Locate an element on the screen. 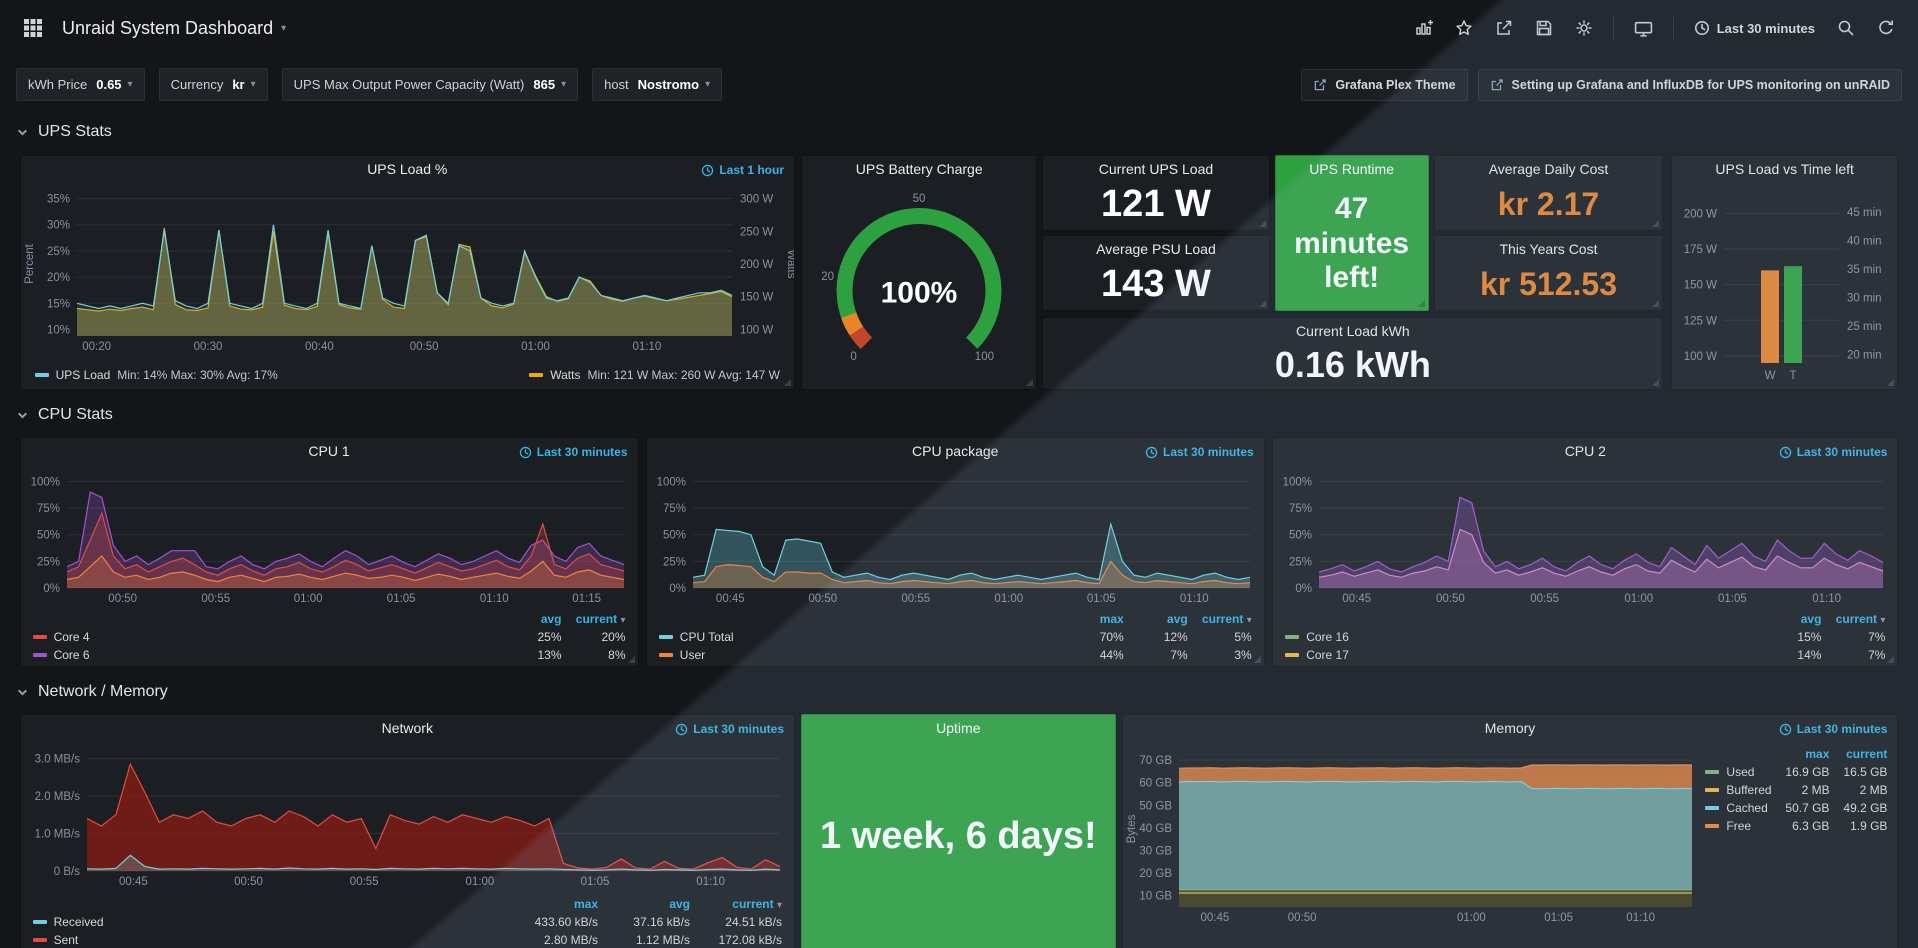 The height and width of the screenshot is (948, 1918). save-icon is located at coordinates (1543, 28).